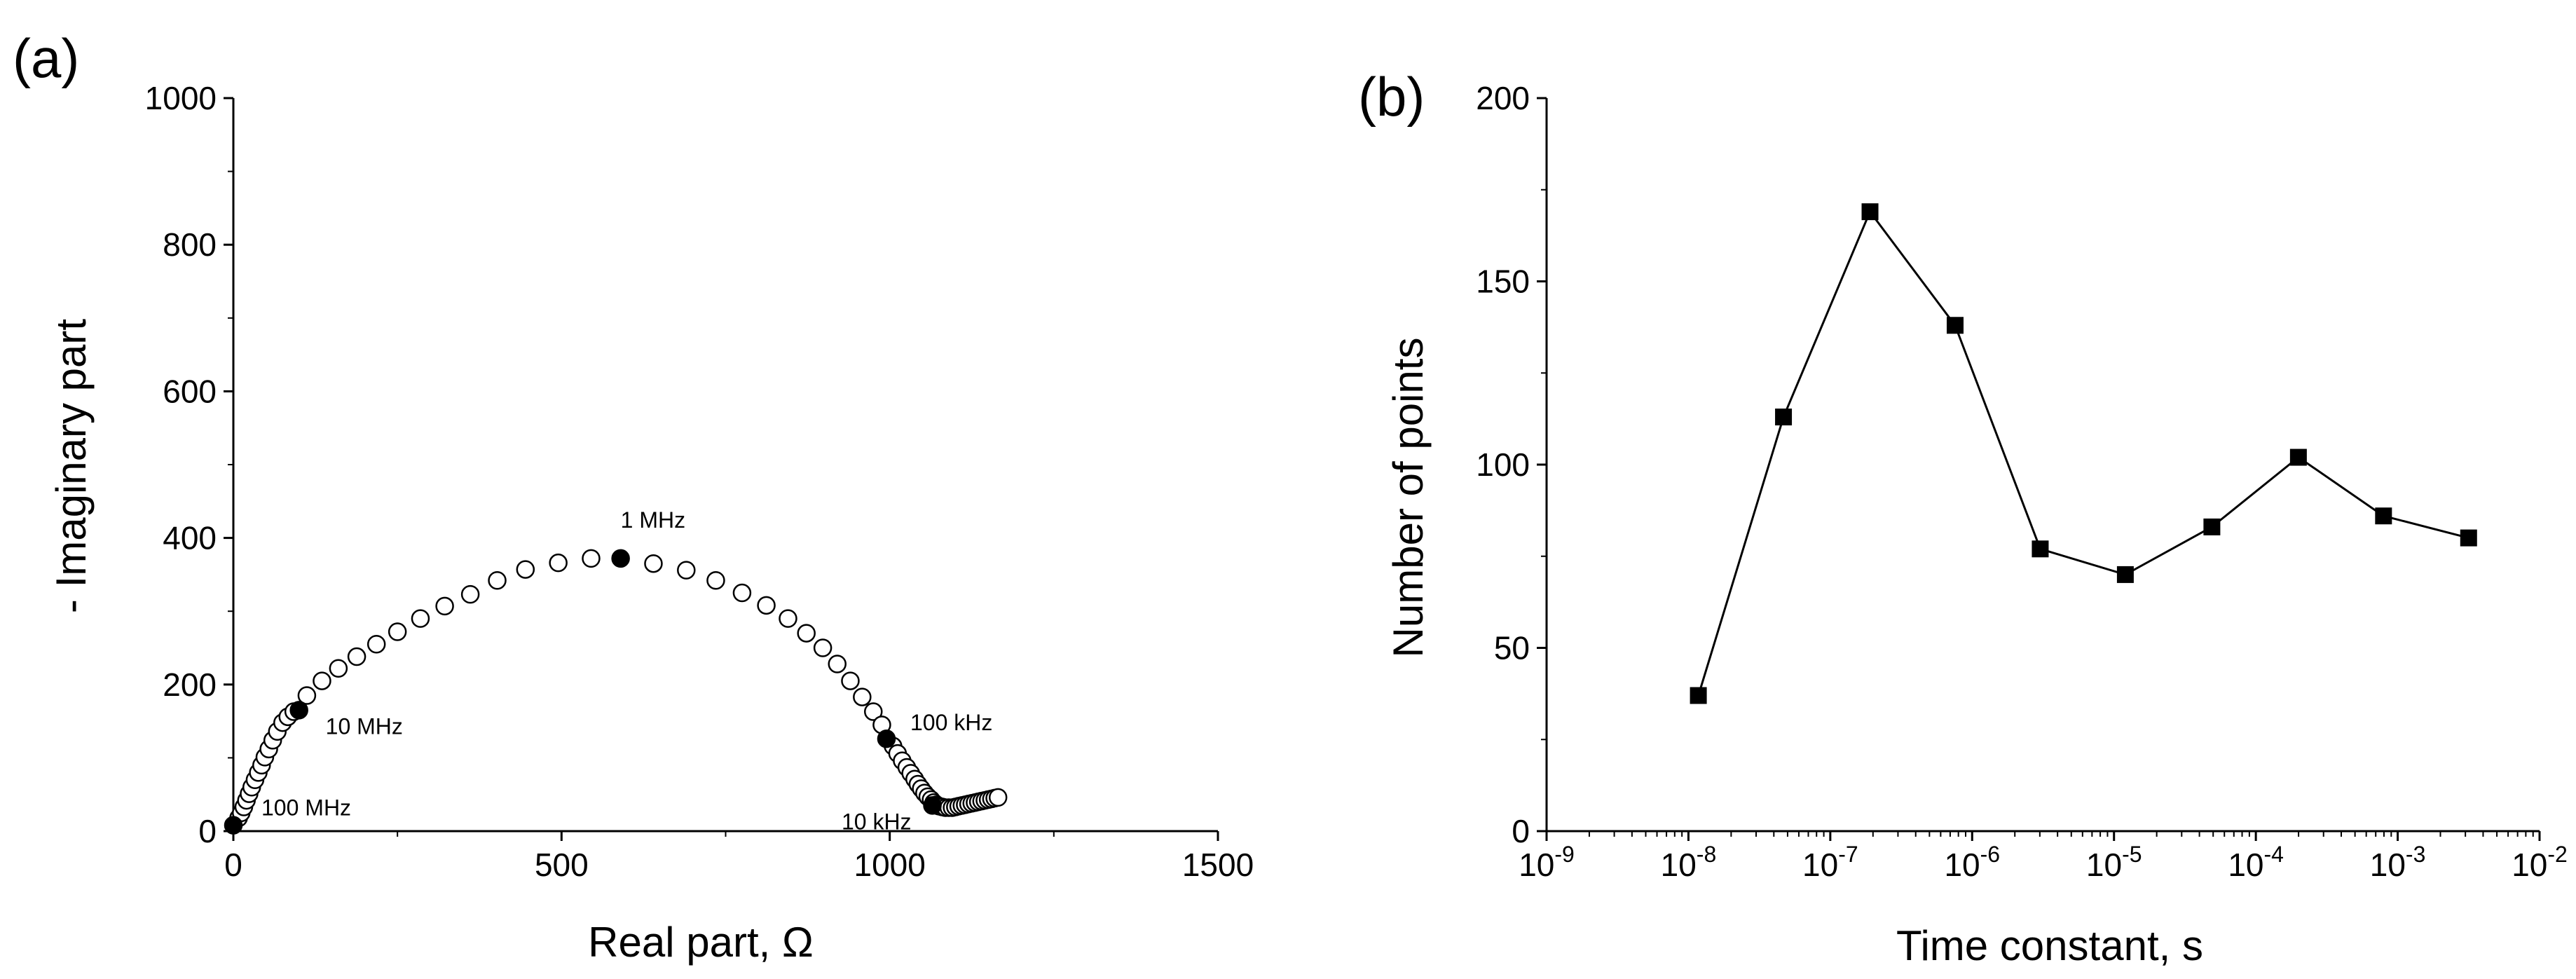 The height and width of the screenshot is (979, 2576). I want to click on chart-a-x-tick-label: 500, so click(562, 865).